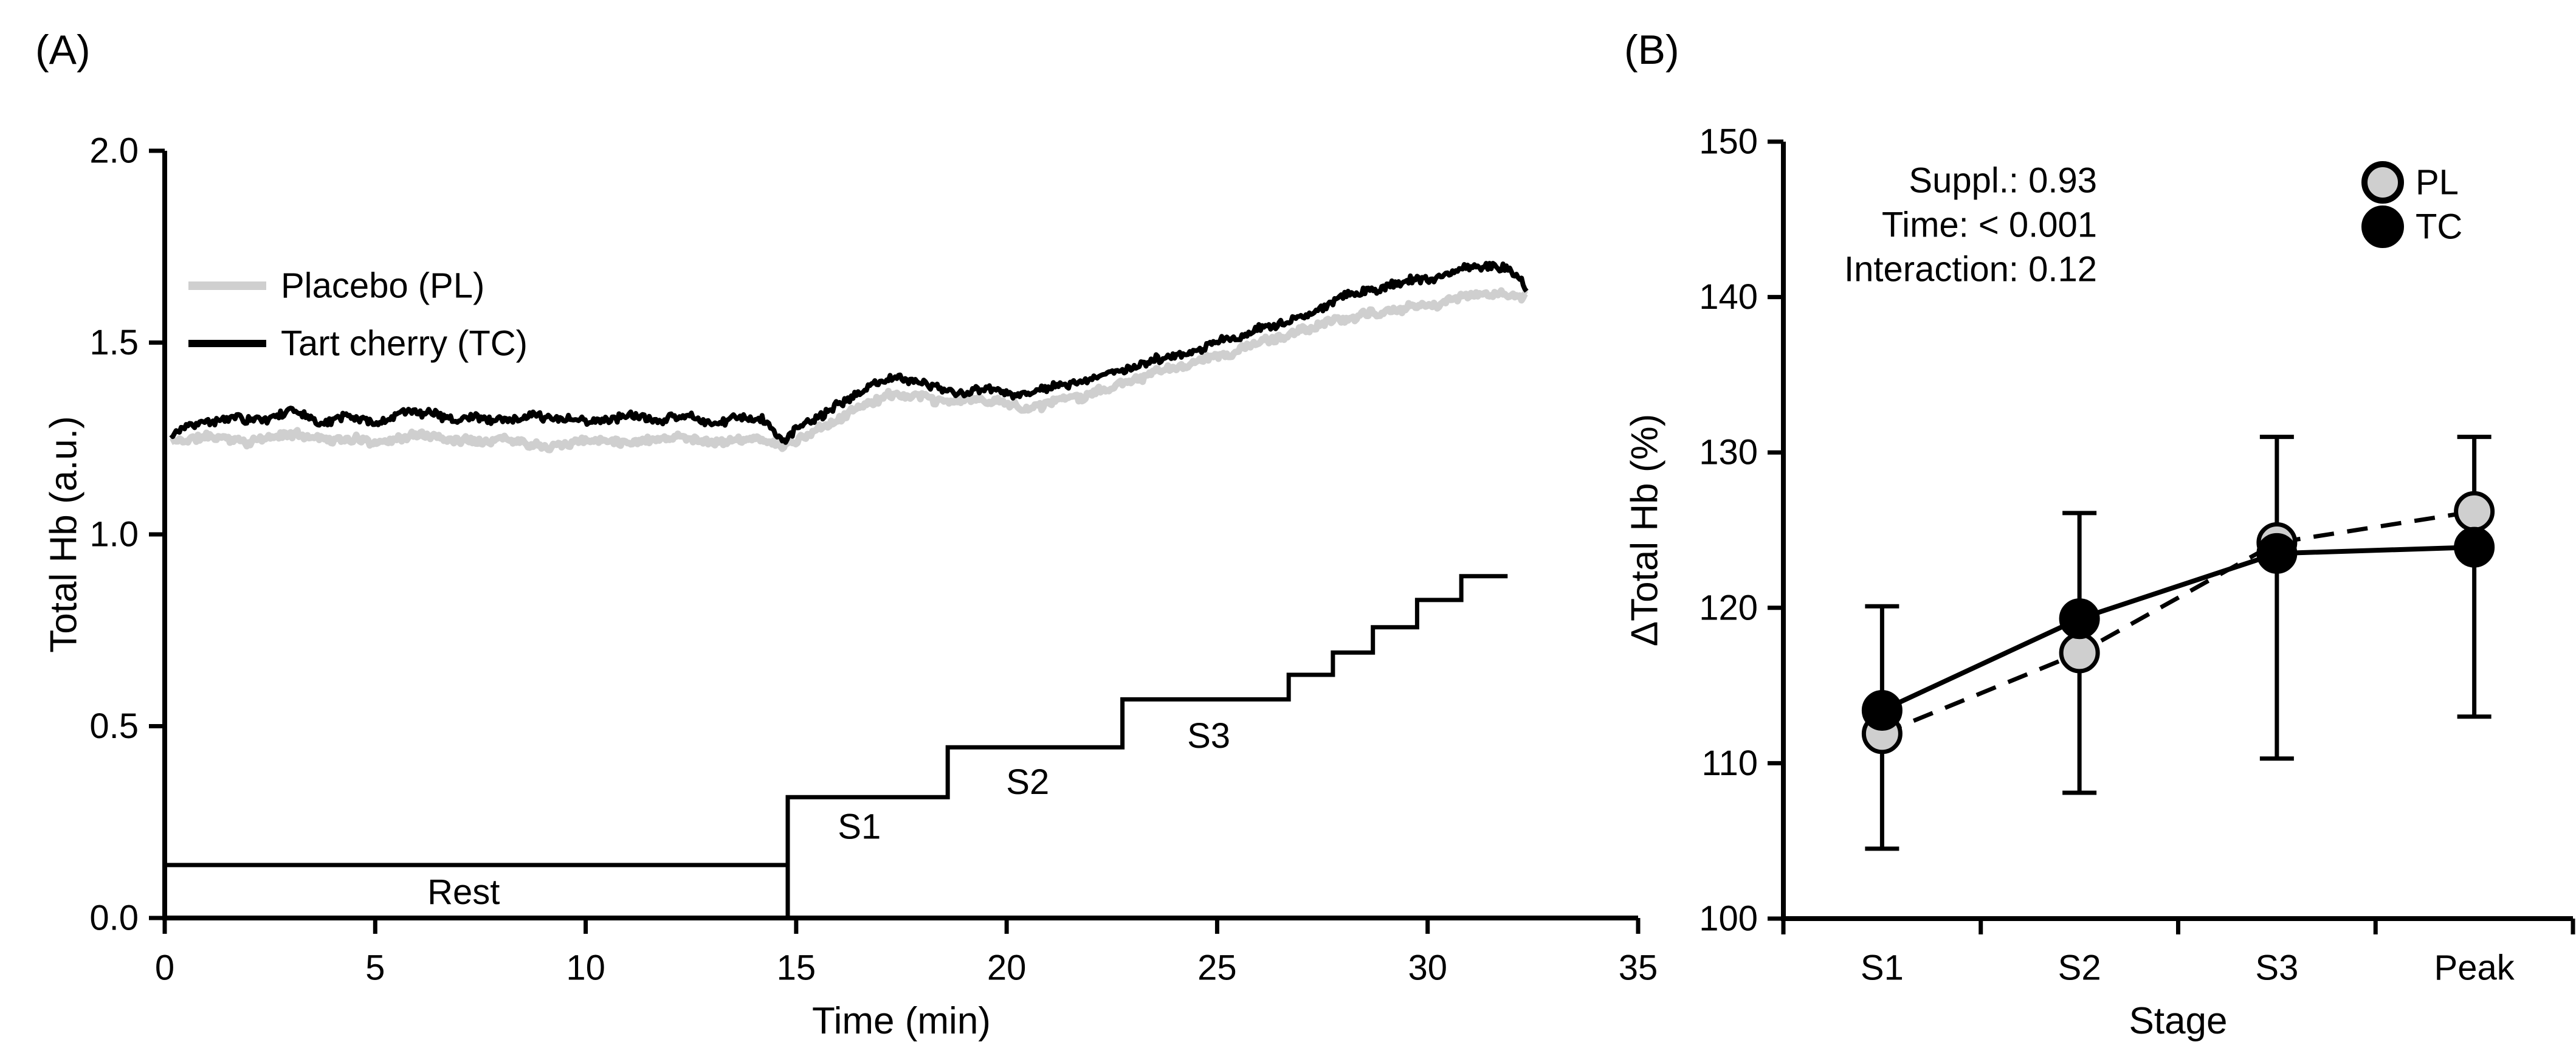  What do you see at coordinates (1428, 968) in the screenshot?
I see `panel-a-x-tick-label: 30` at bounding box center [1428, 968].